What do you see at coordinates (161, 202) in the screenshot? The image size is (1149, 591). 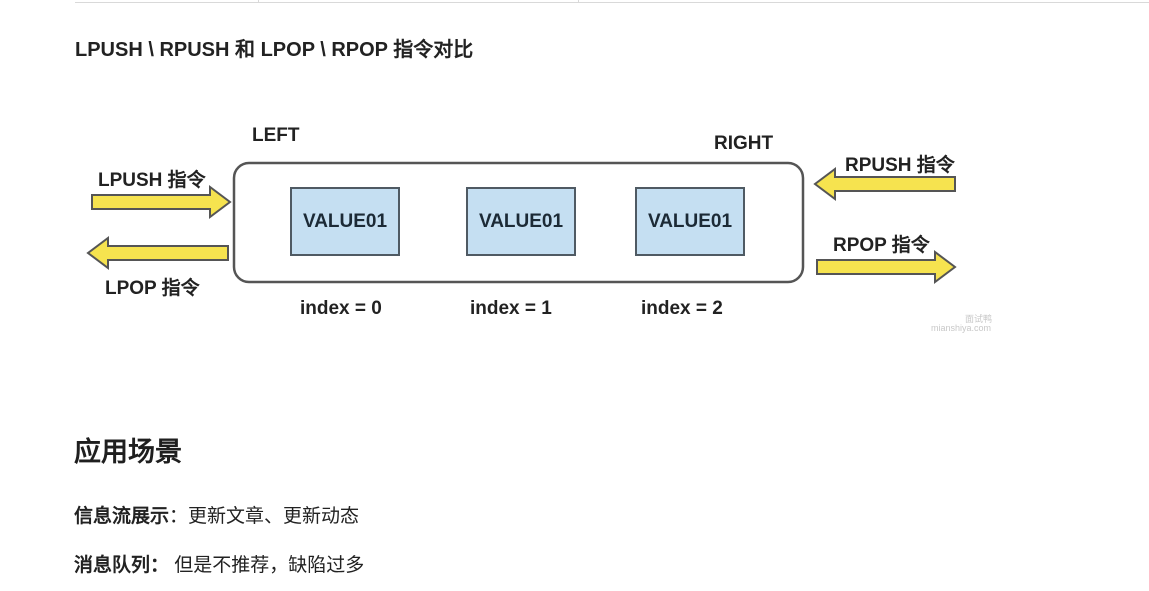 I see `lpush-arrow-icon` at bounding box center [161, 202].